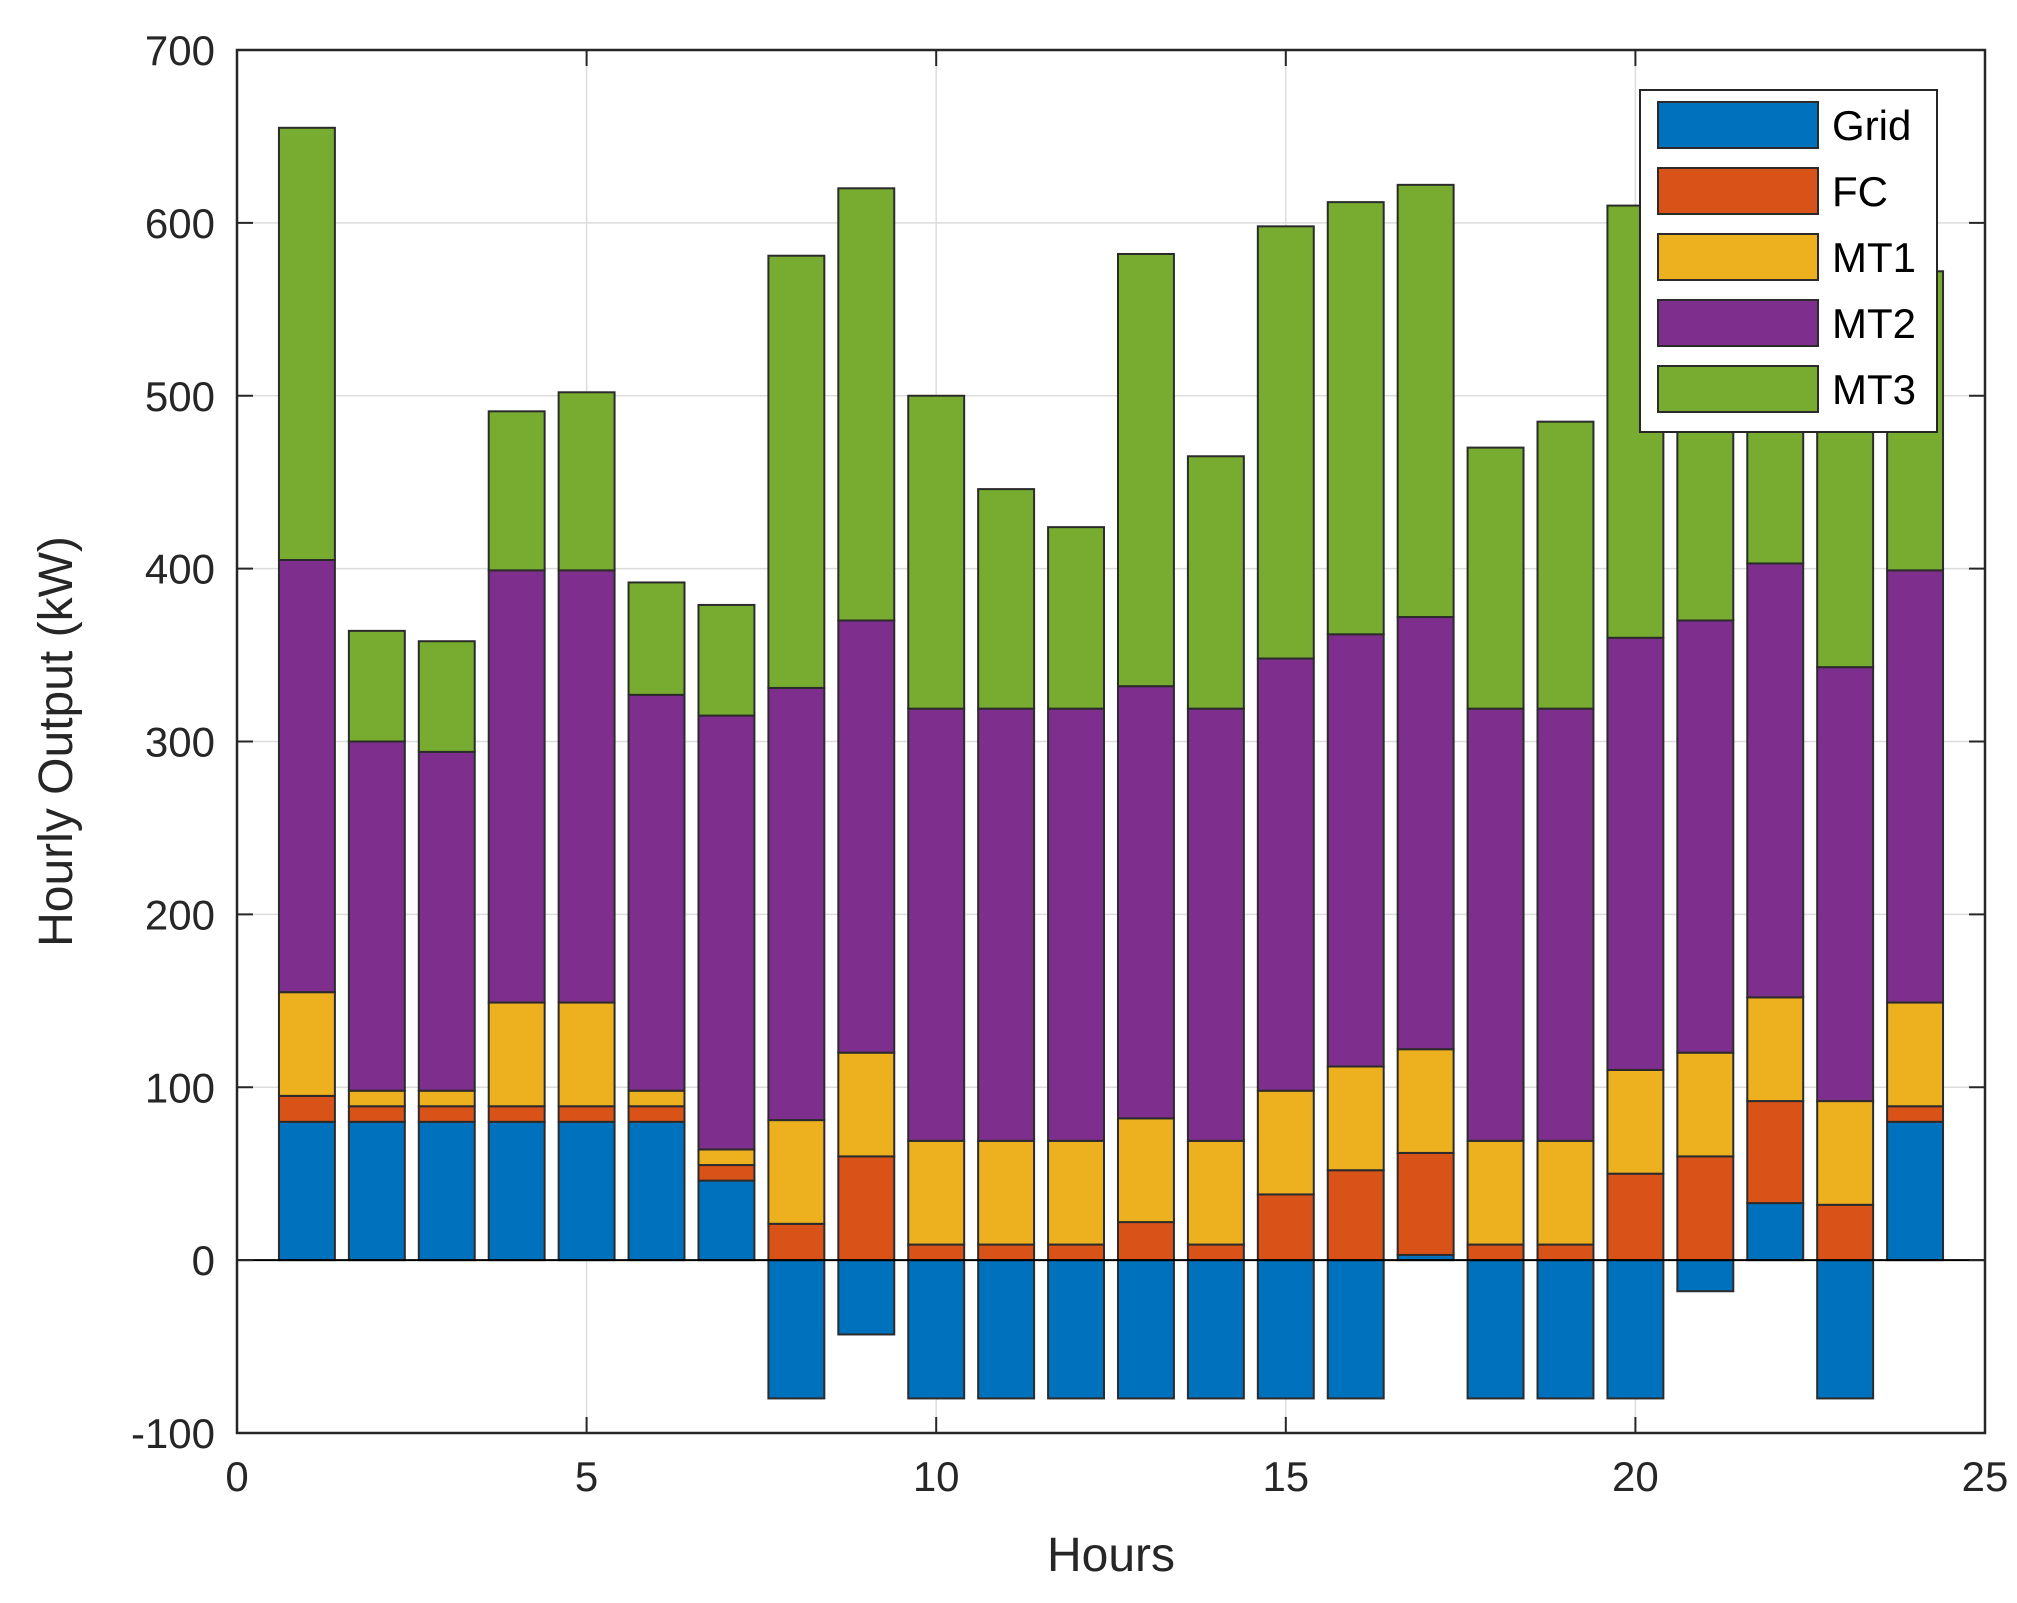 This screenshot has width=2017, height=1603. What do you see at coordinates (1874, 323) in the screenshot?
I see `legend-label-mt2: MT2` at bounding box center [1874, 323].